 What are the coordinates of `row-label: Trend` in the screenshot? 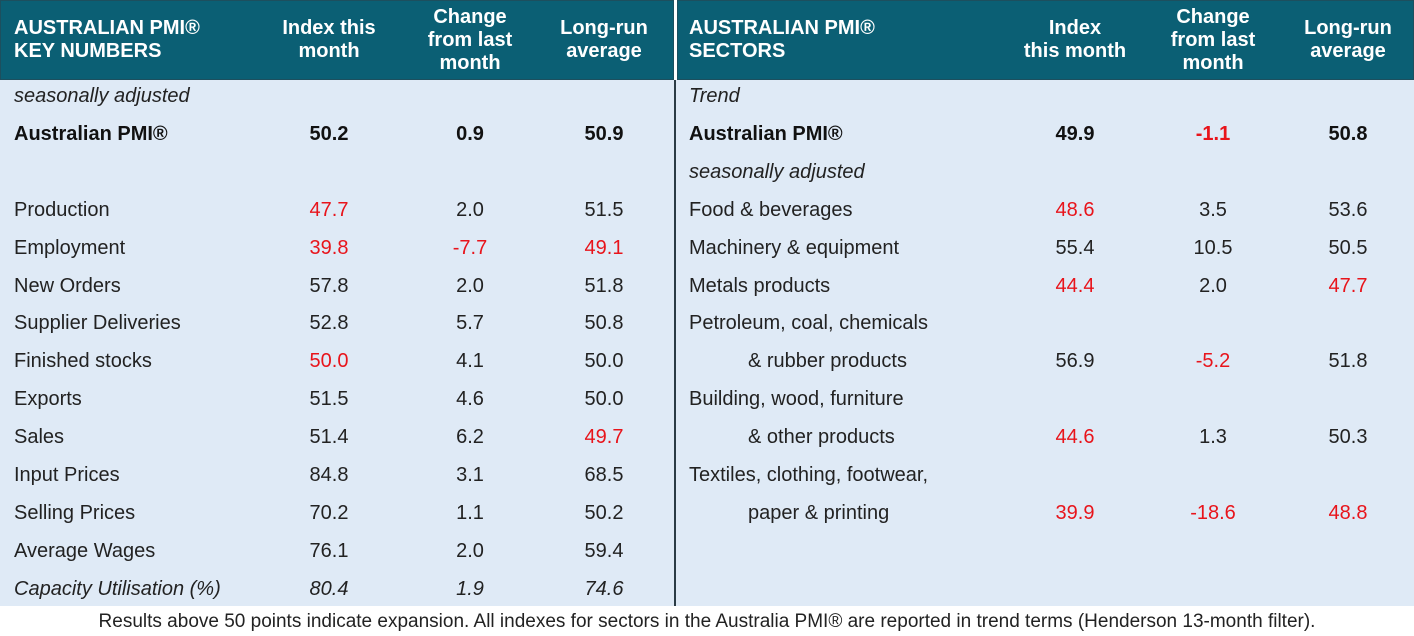 It's located at (714, 96).